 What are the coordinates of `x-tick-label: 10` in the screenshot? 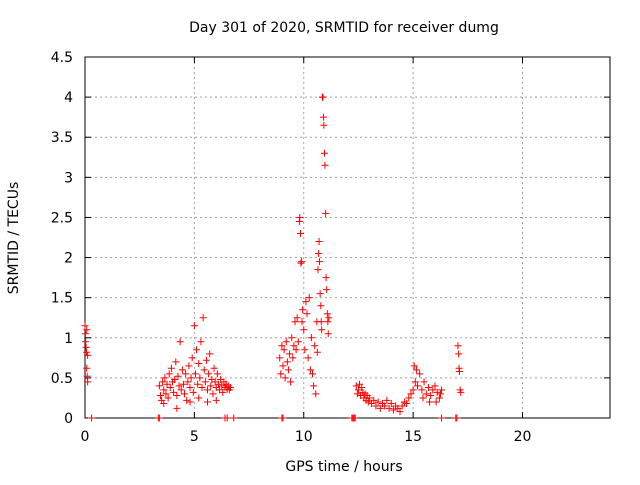 It's located at (304, 437).